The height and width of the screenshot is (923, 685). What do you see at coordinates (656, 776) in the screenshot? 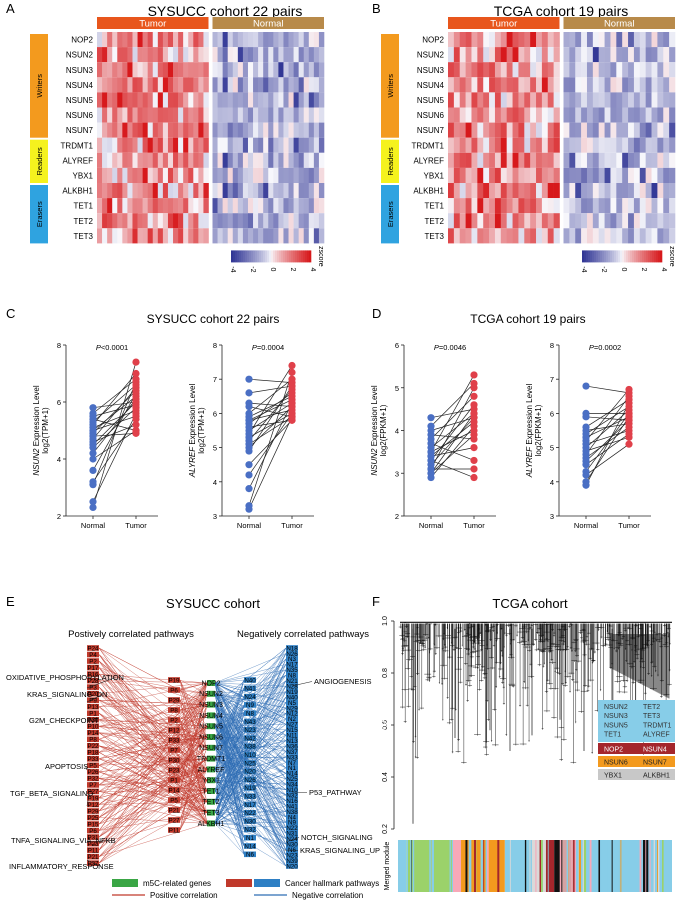
I see `module-gene-label: ALKBH1` at bounding box center [656, 776].